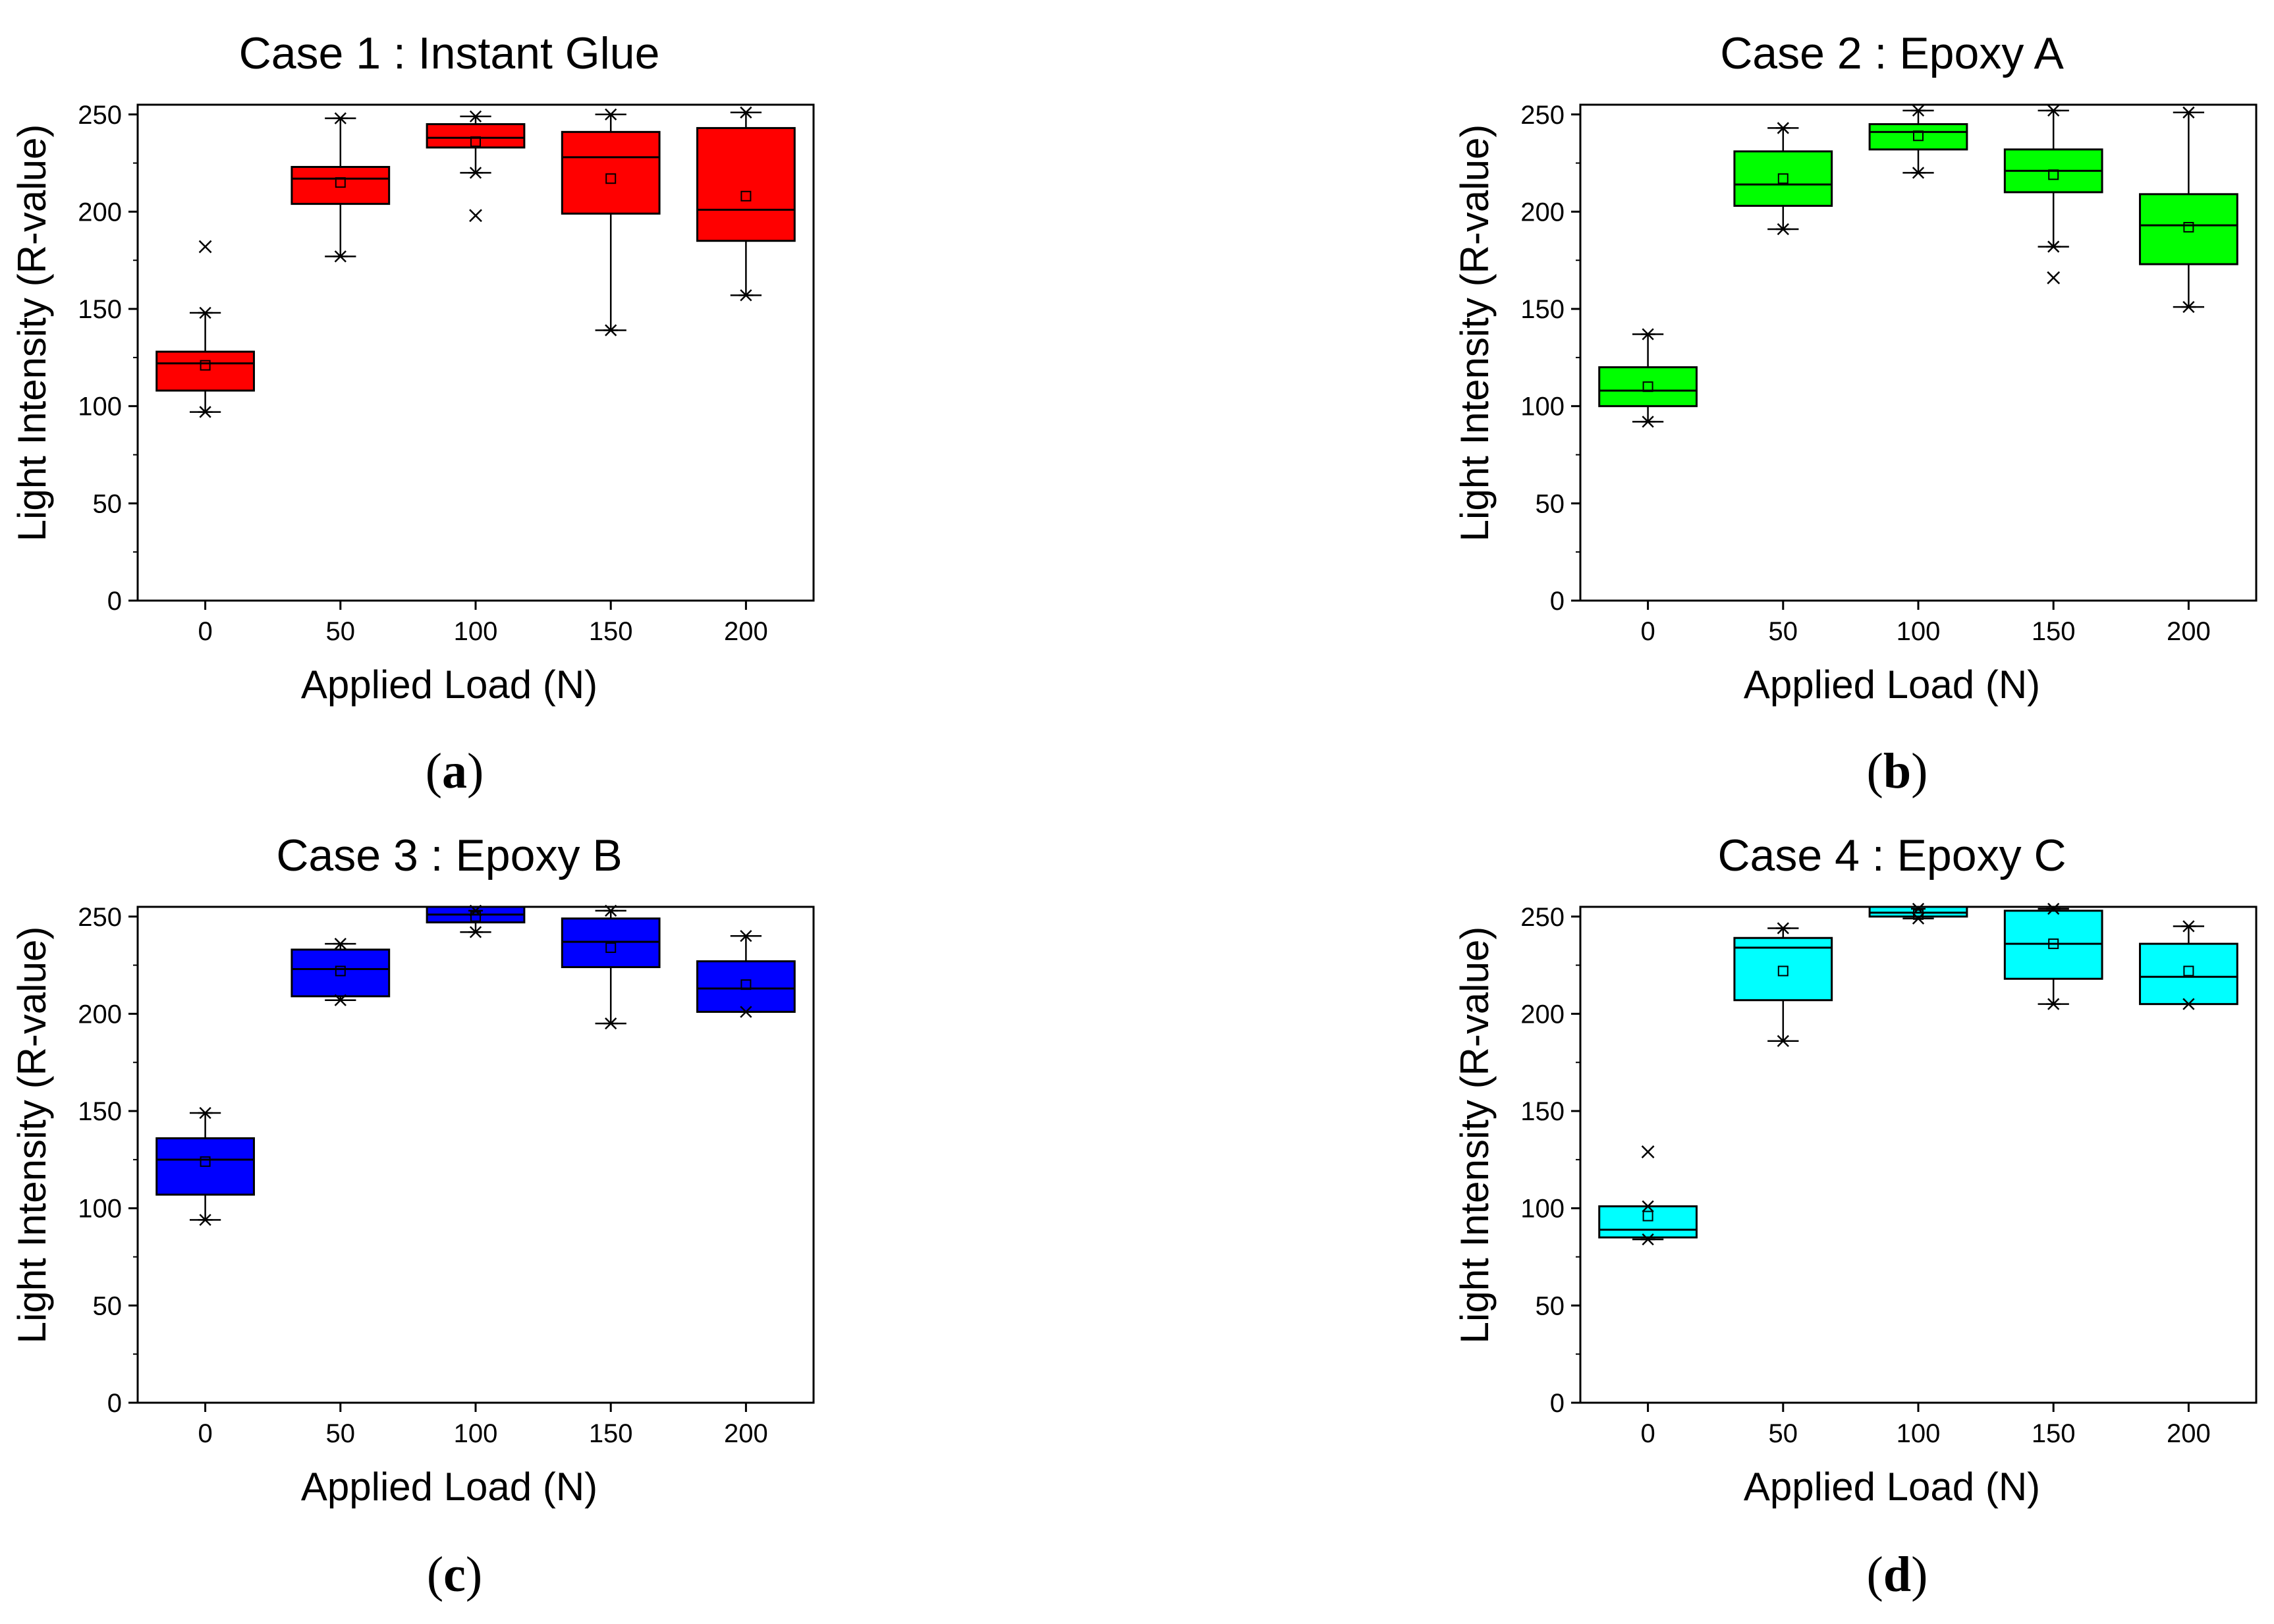  What do you see at coordinates (454, 772) in the screenshot?
I see `panel-label-a: (a)` at bounding box center [454, 772].